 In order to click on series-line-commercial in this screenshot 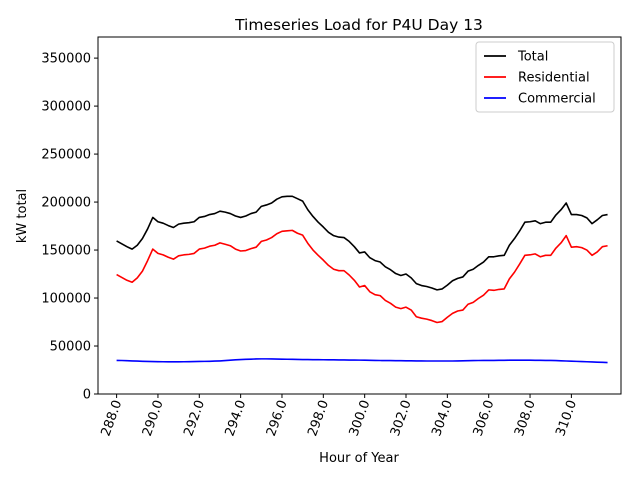, I will do `click(362, 361)`.